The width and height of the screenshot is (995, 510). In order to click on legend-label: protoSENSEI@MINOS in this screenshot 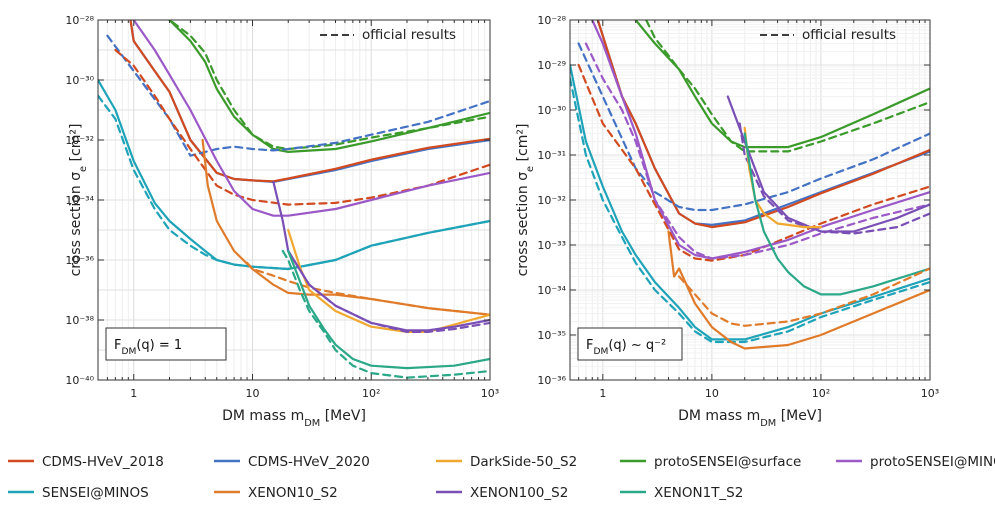, I will do `click(932, 462)`.